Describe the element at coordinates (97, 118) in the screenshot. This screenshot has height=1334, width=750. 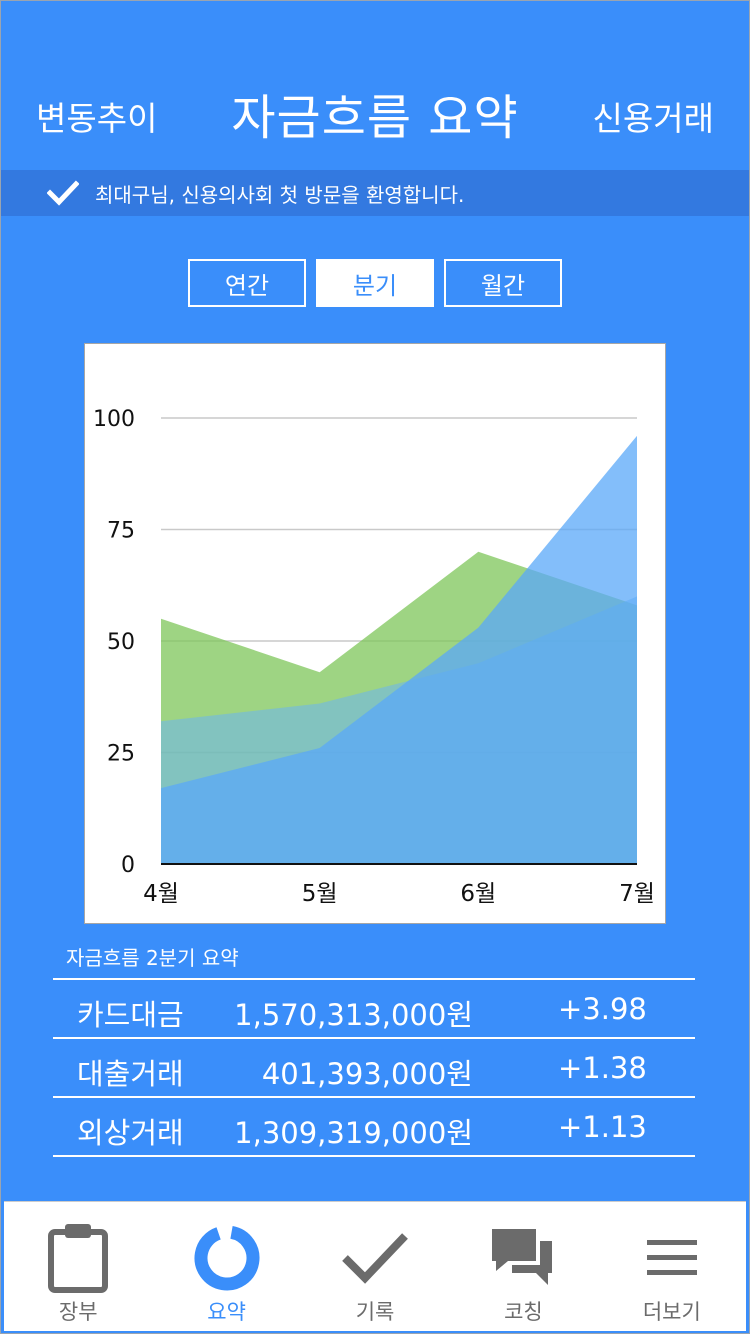
I see `trend-link: 변동추이` at that location.